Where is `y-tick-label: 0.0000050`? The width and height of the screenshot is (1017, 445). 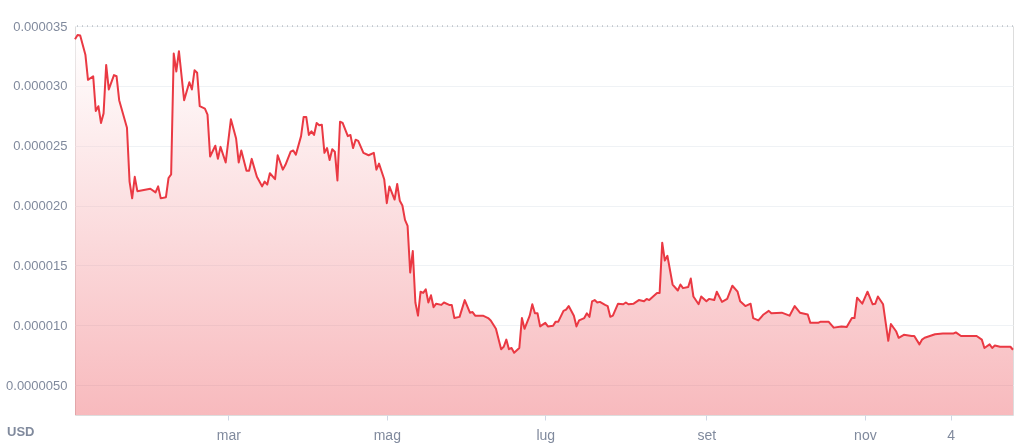
y-tick-label: 0.0000050 is located at coordinates (37, 385).